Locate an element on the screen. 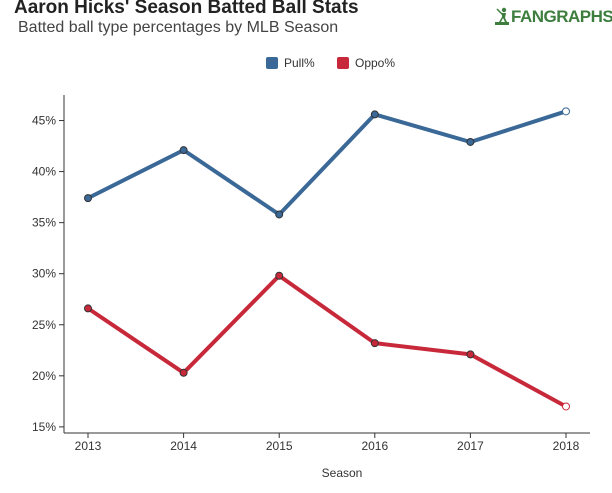  x-tick-label: 2013 is located at coordinates (88, 446).